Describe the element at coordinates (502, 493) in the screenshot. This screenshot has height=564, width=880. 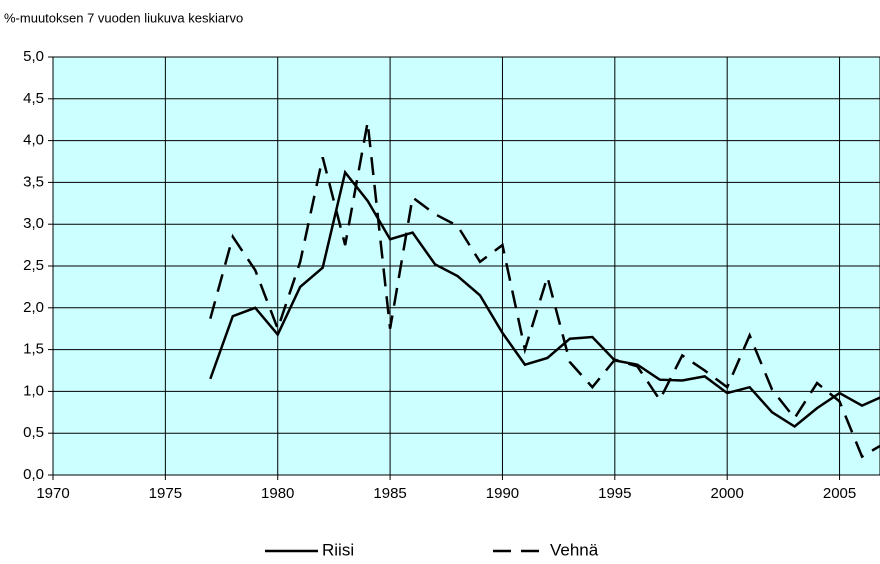
I see `x-tick-label: 1990` at that location.